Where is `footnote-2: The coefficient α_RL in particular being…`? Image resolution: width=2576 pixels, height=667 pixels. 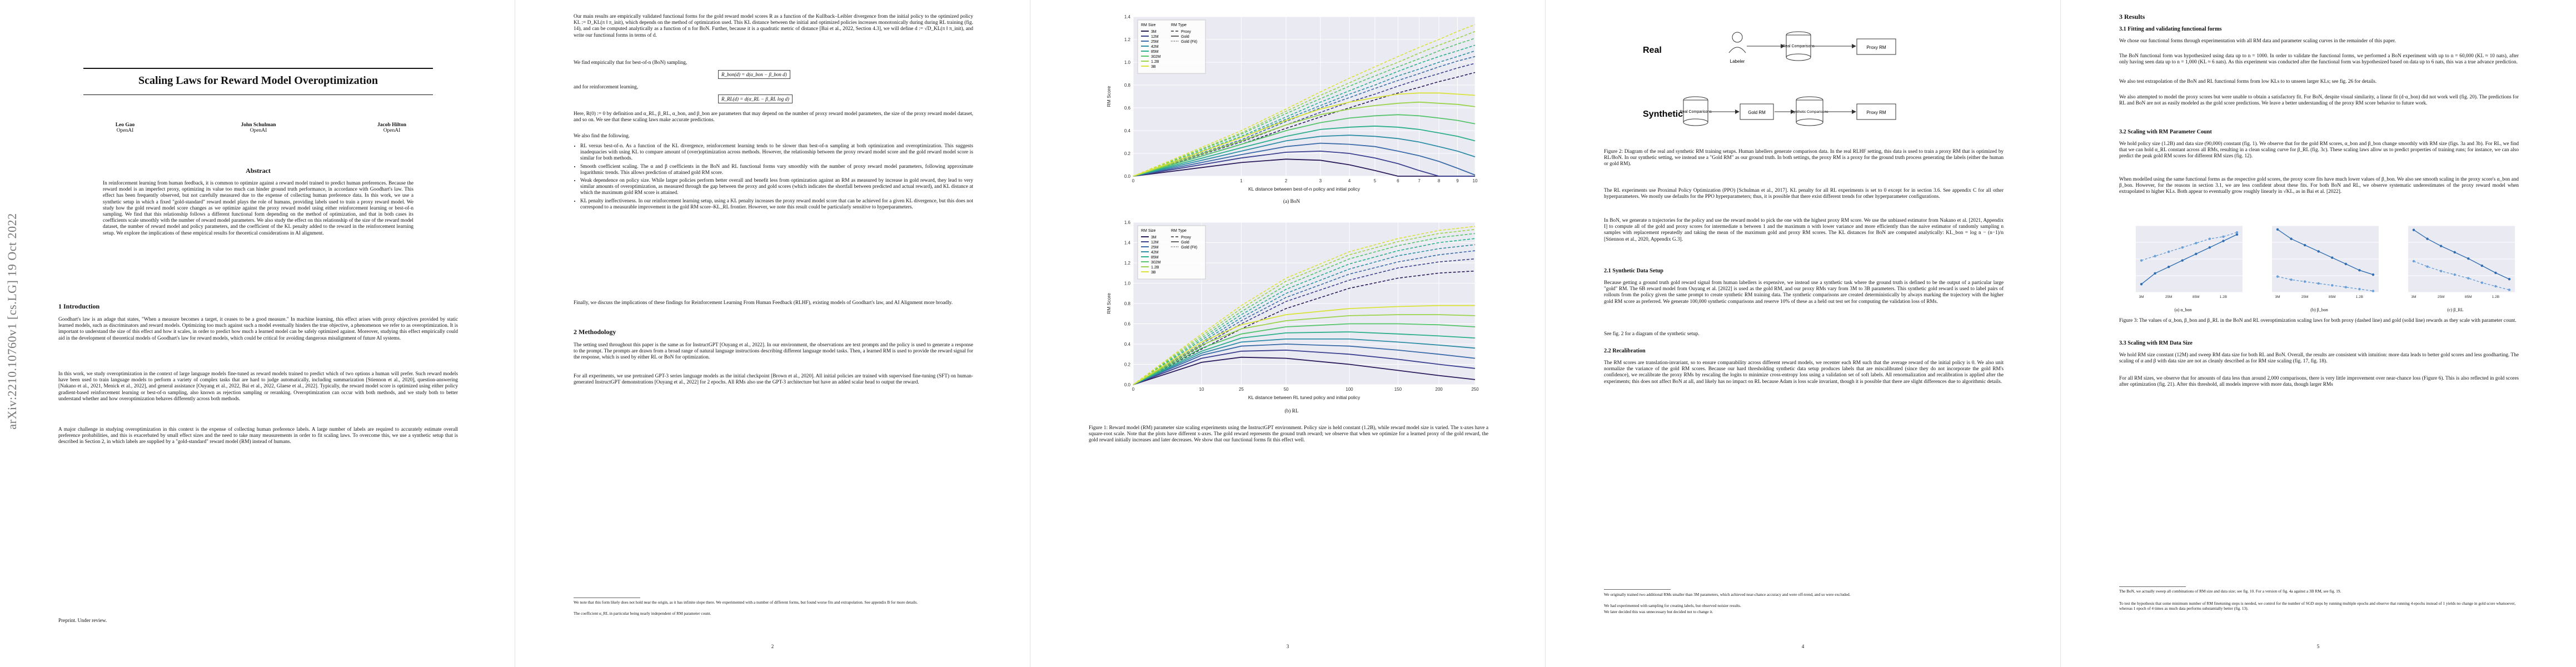 footnote-2: The coefficient α_RL in particular being… is located at coordinates (642, 613).